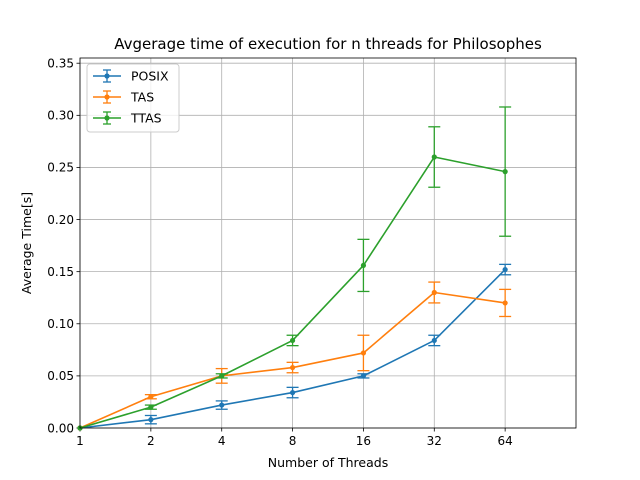 The image size is (640, 480). What do you see at coordinates (80, 441) in the screenshot?
I see `x-tick-label: 1` at bounding box center [80, 441].